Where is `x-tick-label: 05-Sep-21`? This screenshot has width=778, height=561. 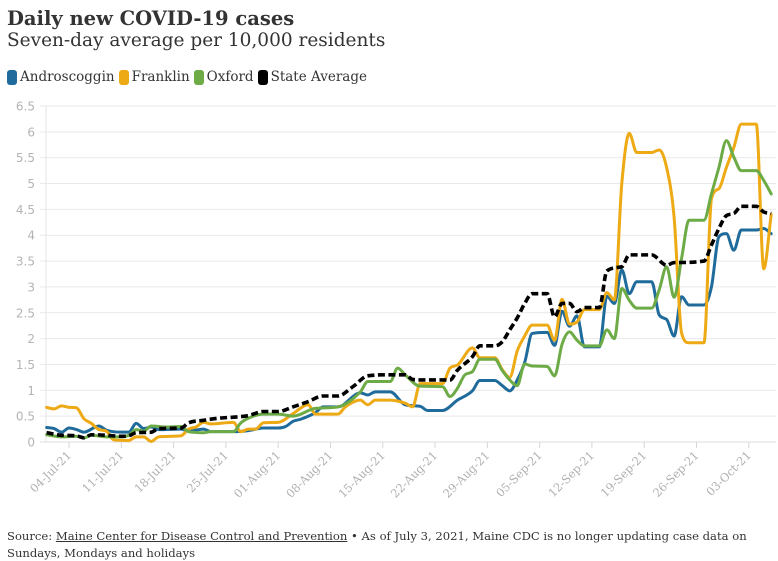
x-tick-label: 05-Sep-21 is located at coordinates (519, 474).